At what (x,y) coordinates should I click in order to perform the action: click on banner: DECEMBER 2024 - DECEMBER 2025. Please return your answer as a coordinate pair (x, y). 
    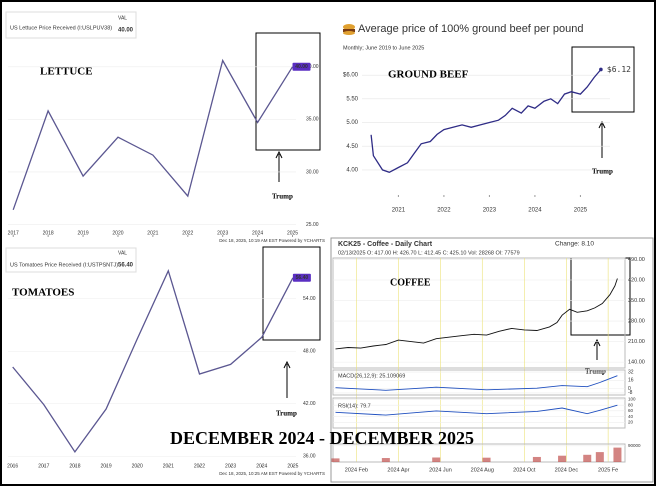
    Looking at the image, I should click on (322, 438).